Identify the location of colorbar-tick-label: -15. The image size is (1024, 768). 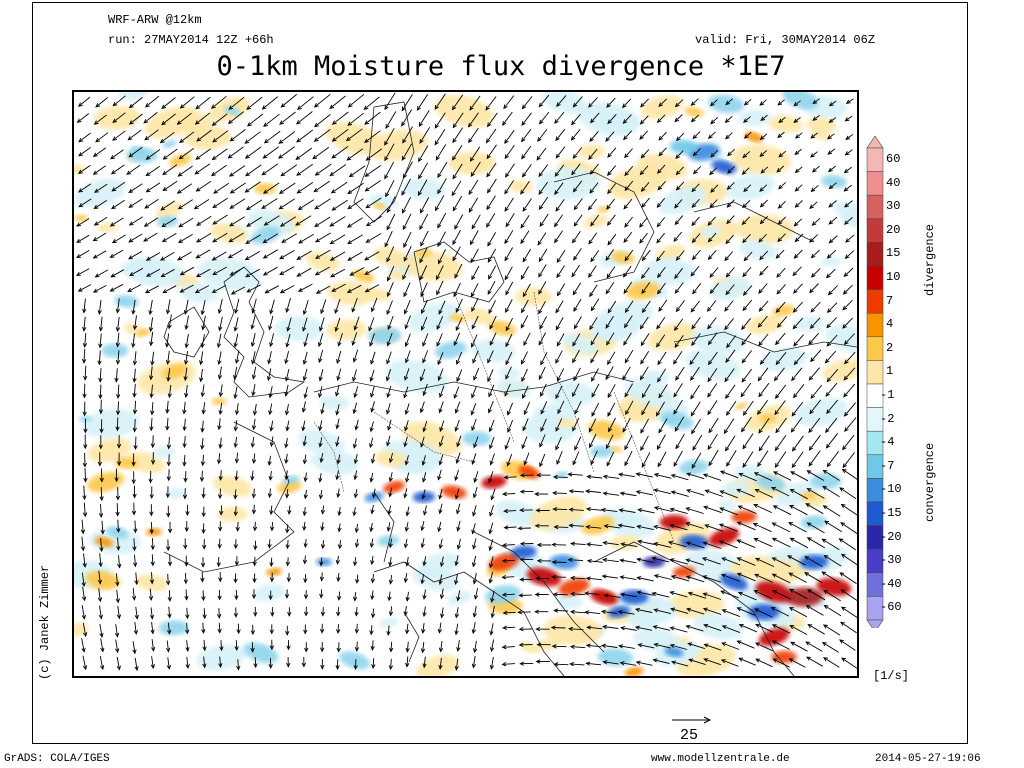
(891, 513).